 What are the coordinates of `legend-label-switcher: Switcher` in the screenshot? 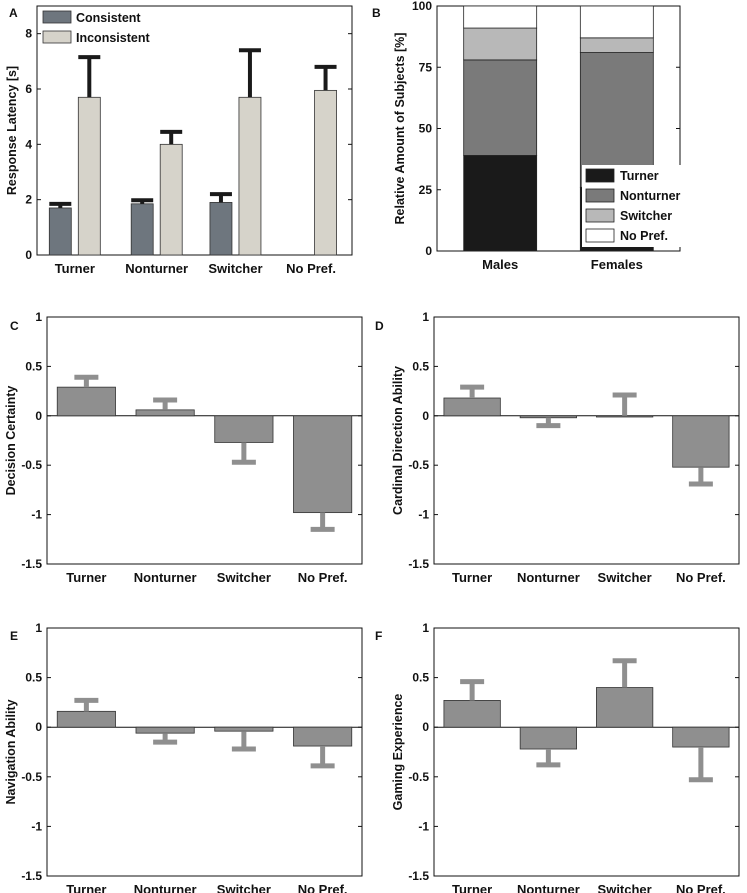 It's located at (646, 216).